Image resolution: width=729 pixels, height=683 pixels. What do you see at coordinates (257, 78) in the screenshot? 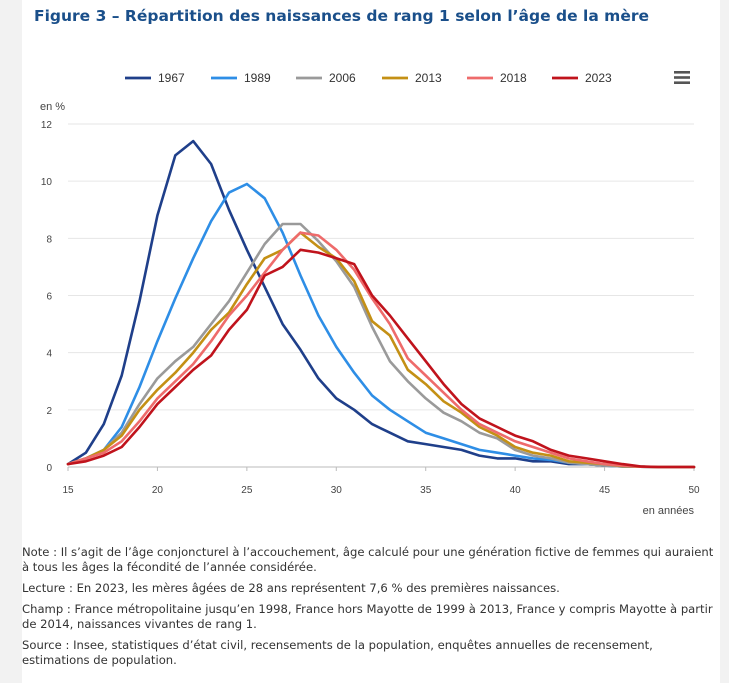
I see `legend-label: 1989` at bounding box center [257, 78].